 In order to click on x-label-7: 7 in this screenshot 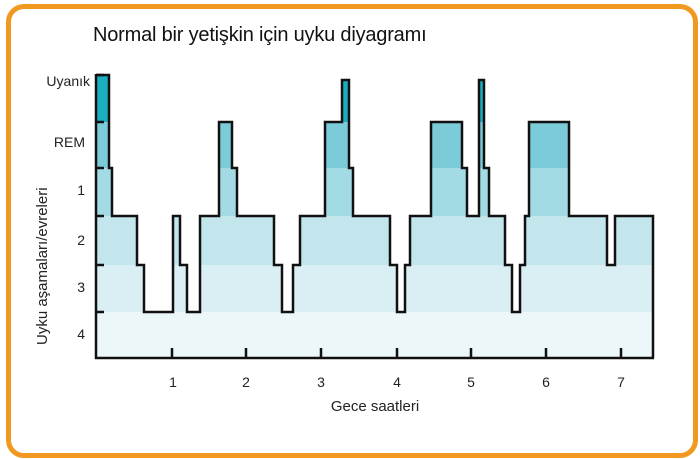, I will do `click(621, 382)`.